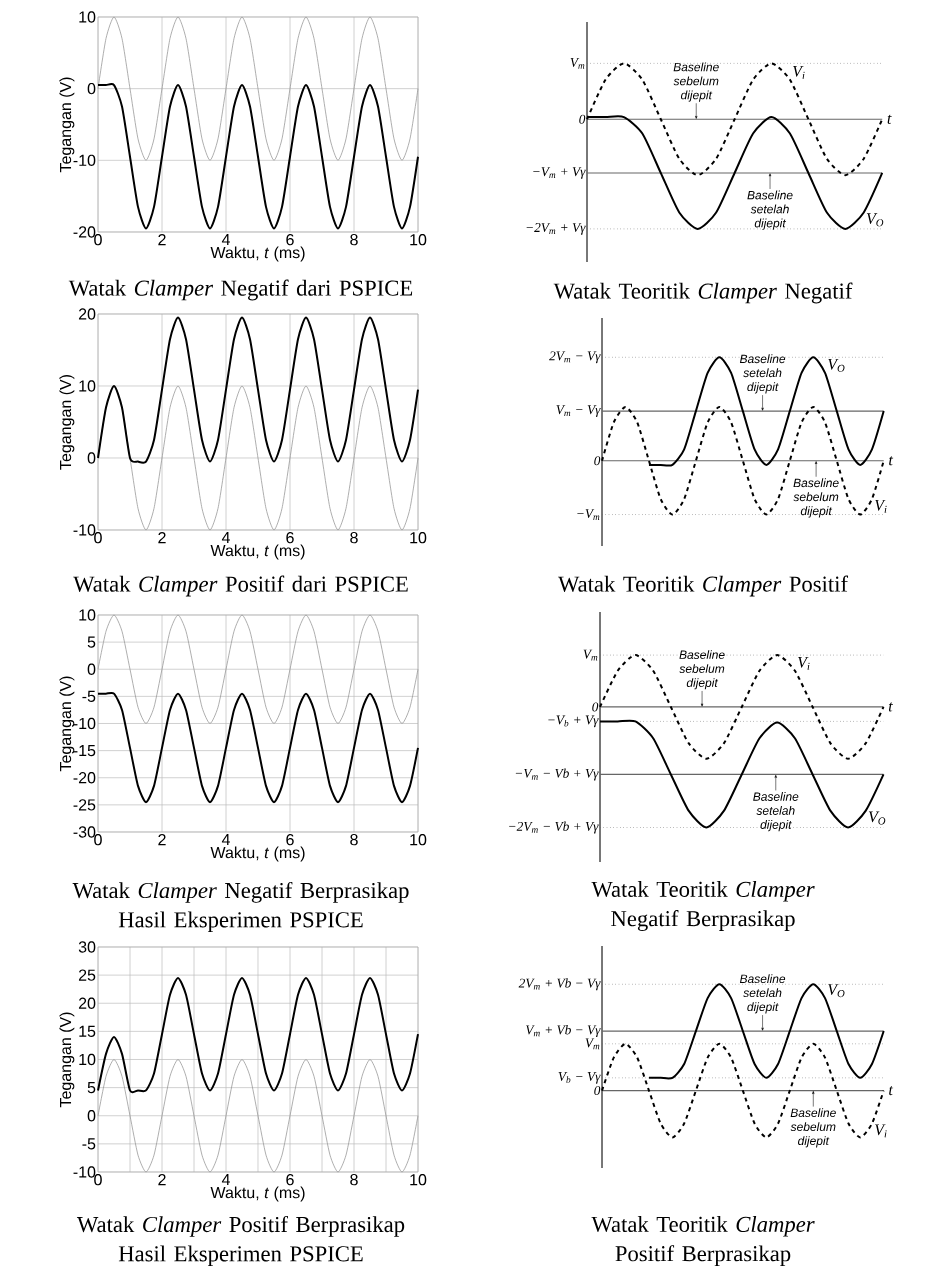 The height and width of the screenshot is (1269, 932). I want to click on ref-line-label: −2V$_{m}$ + Vγ, so click(556, 229).